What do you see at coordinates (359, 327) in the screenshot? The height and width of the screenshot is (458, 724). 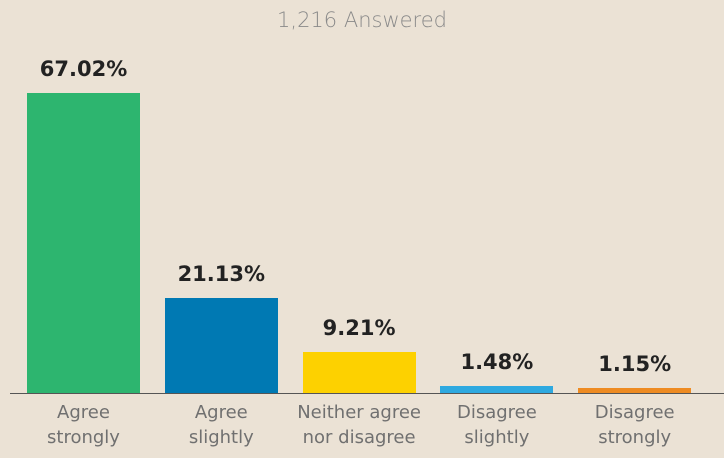 I see `value-label: 9.21%` at bounding box center [359, 327].